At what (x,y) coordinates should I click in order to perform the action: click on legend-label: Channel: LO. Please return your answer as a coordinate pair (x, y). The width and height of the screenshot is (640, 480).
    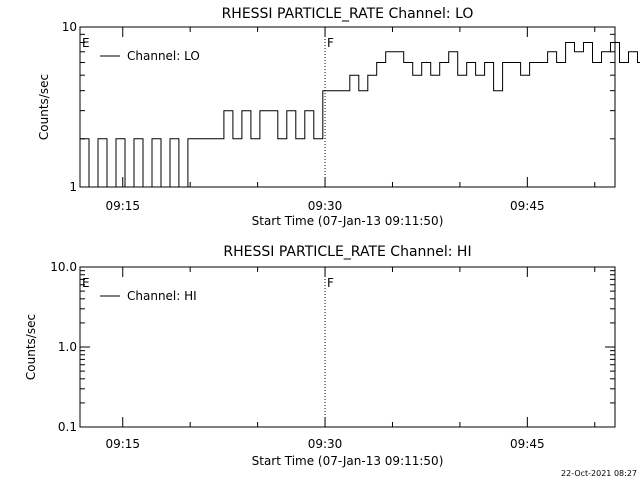
    Looking at the image, I should click on (163, 56).